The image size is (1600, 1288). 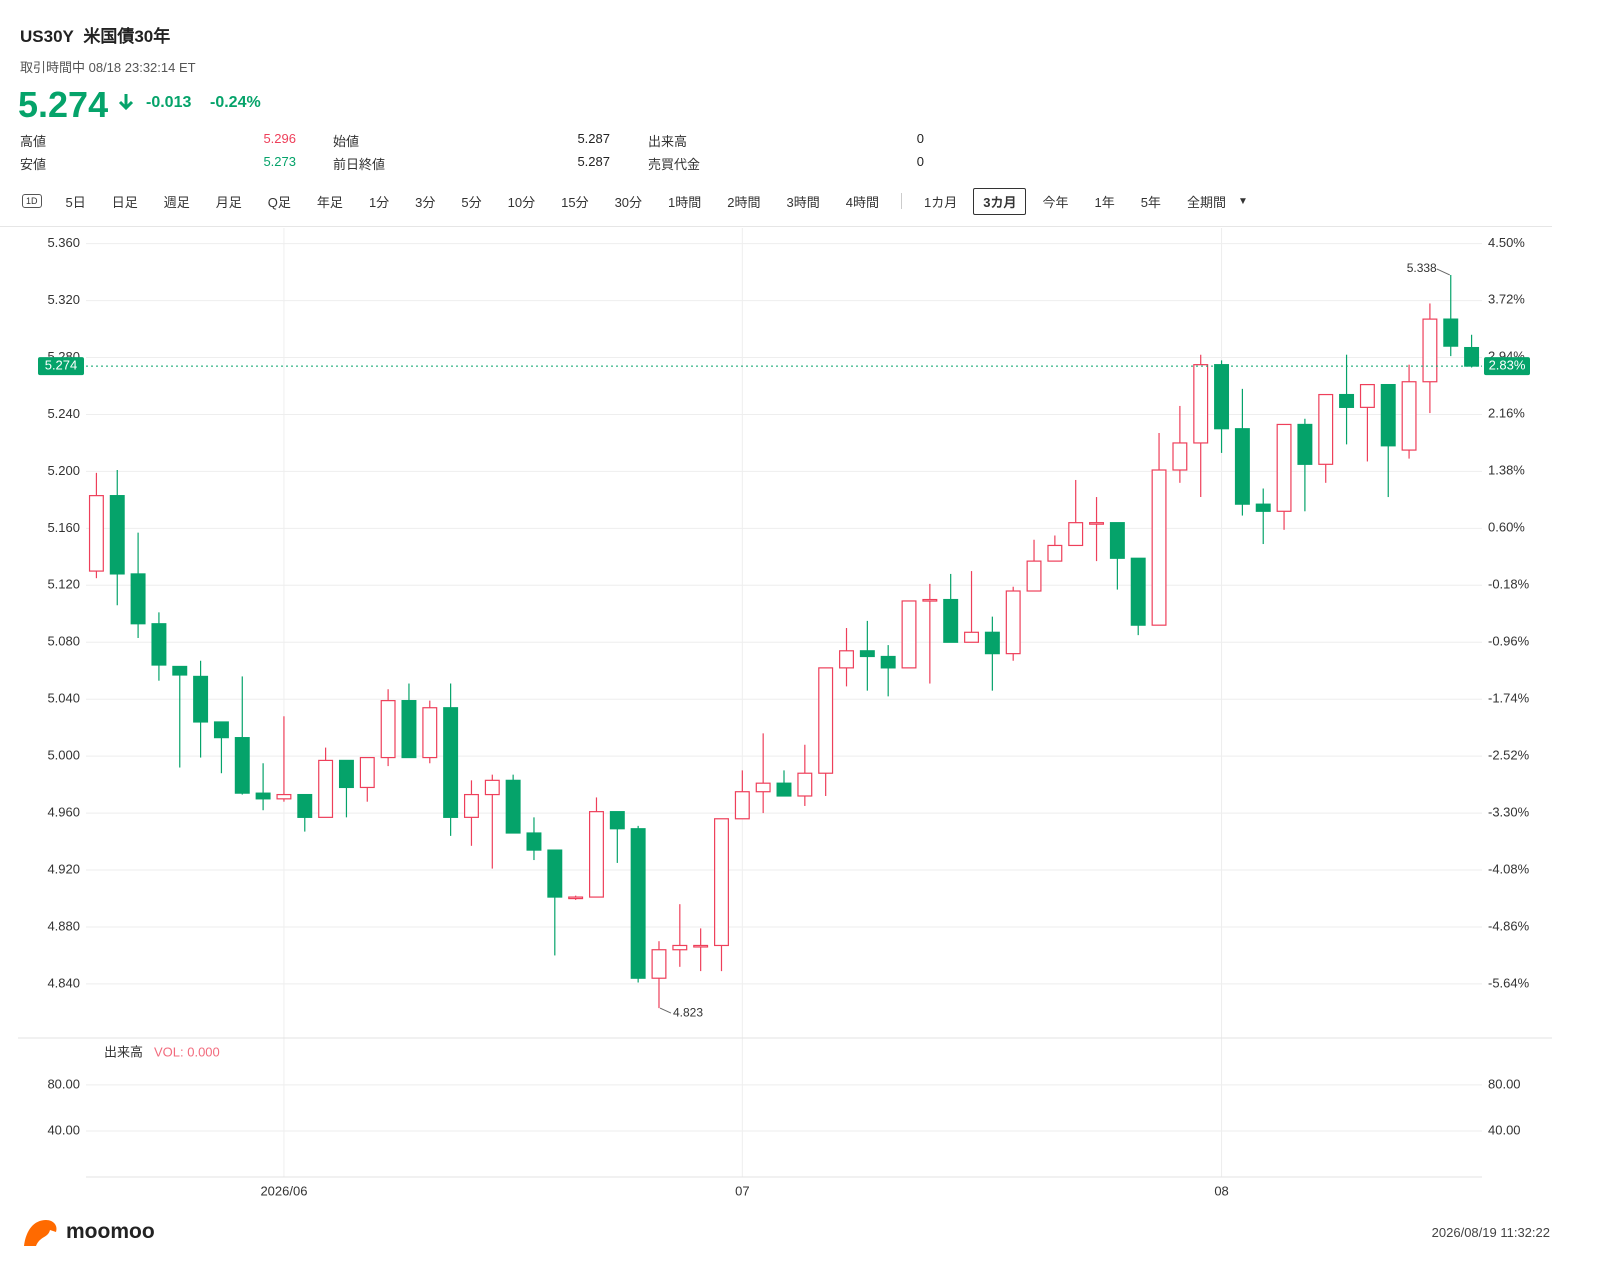 I want to click on y-tick-label: 5.000, so click(x=63, y=755).